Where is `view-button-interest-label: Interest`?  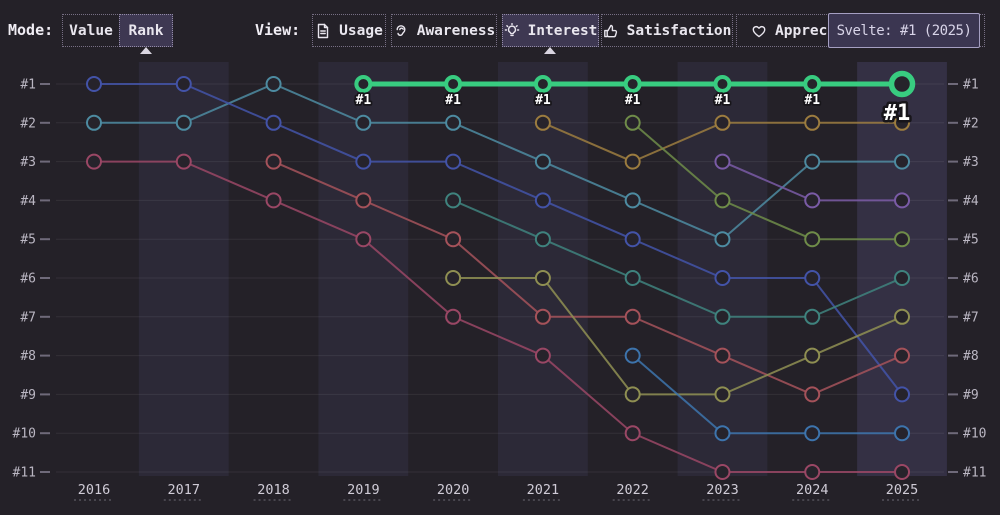
view-button-interest-label: Interest is located at coordinates (562, 30).